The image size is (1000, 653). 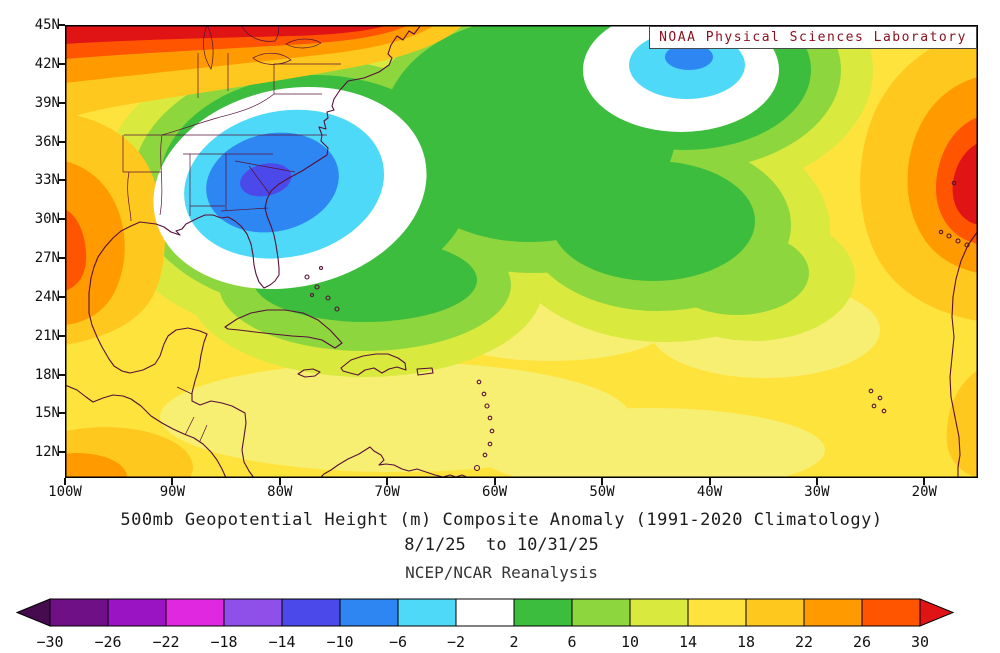 What do you see at coordinates (65, 492) in the screenshot?
I see `lon-tick-label: 100W` at bounding box center [65, 492].